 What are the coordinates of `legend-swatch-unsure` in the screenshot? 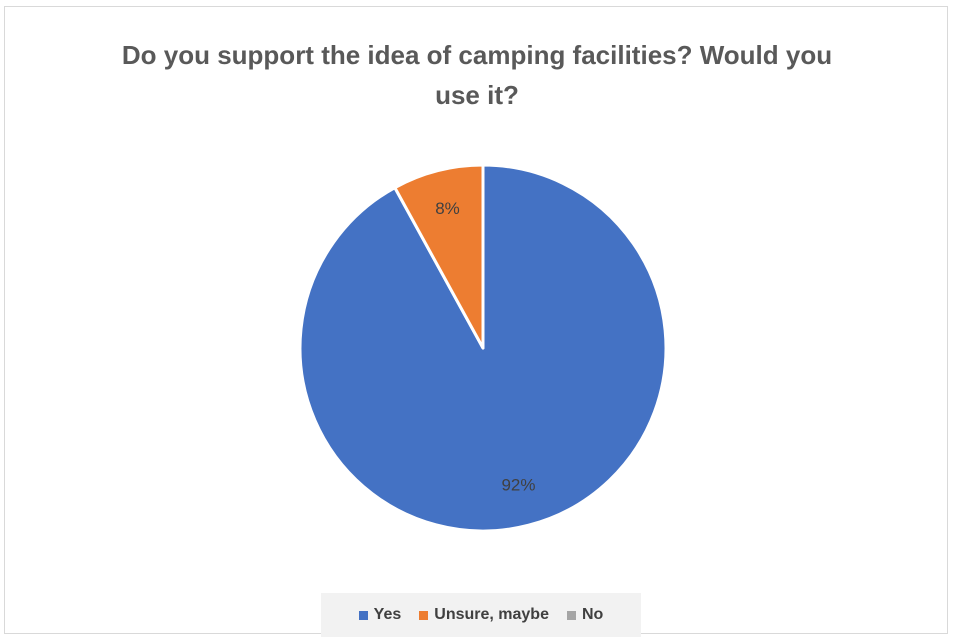 It's located at (424, 615).